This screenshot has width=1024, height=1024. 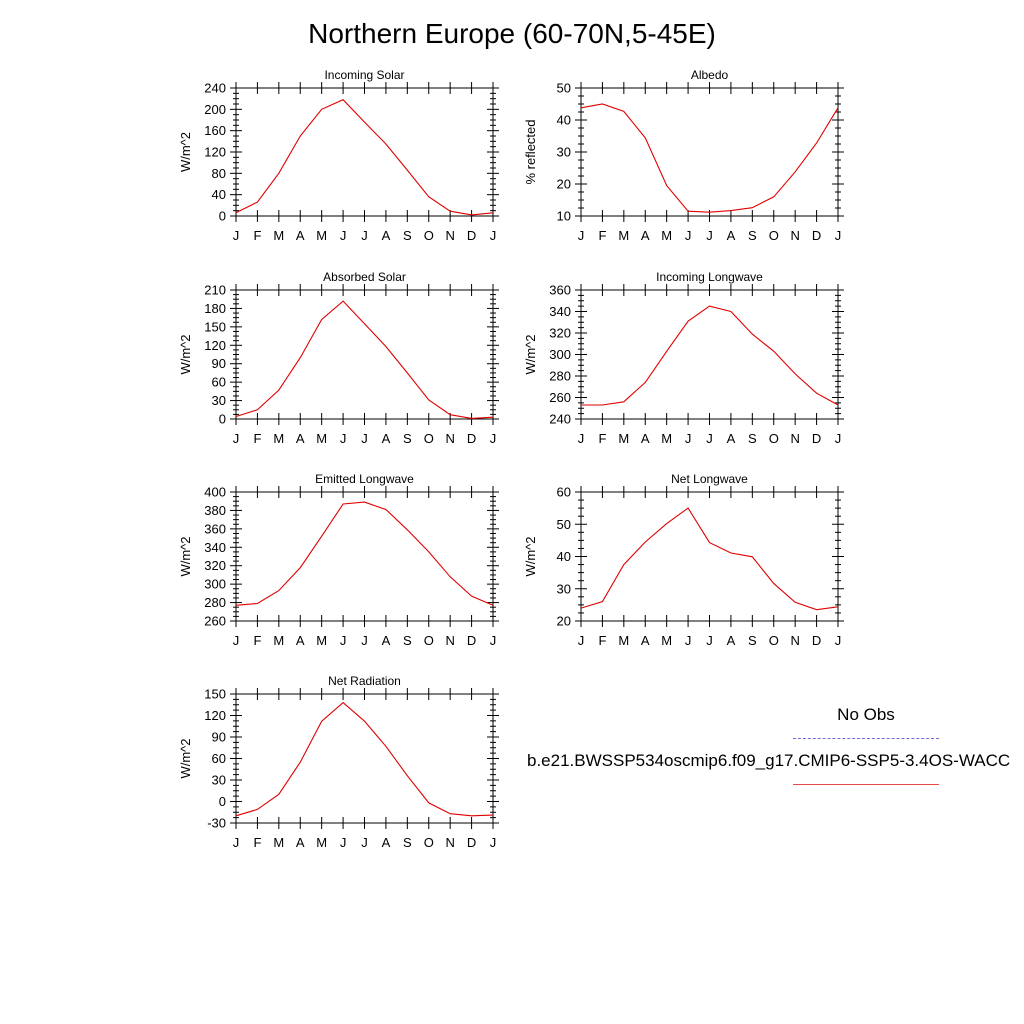 What do you see at coordinates (215, 130) in the screenshot?
I see `y-tick-label: 160` at bounding box center [215, 130].